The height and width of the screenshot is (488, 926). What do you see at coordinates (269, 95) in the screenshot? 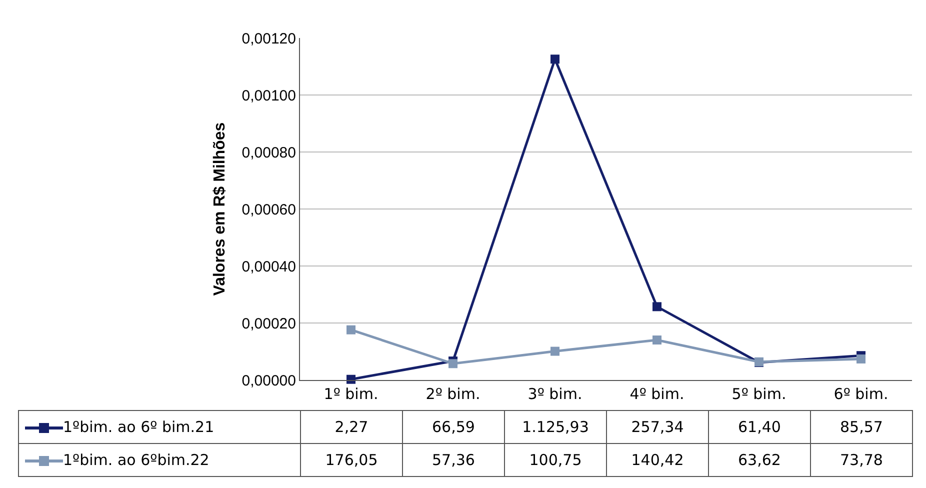
I see `y-tick-label: 0,00100` at bounding box center [269, 95].